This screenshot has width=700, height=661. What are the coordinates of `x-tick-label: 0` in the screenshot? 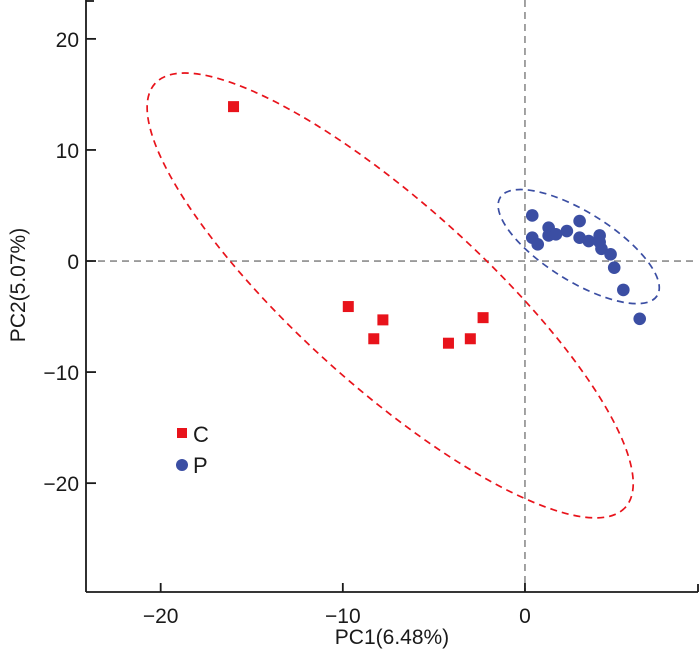 It's located at (525, 616).